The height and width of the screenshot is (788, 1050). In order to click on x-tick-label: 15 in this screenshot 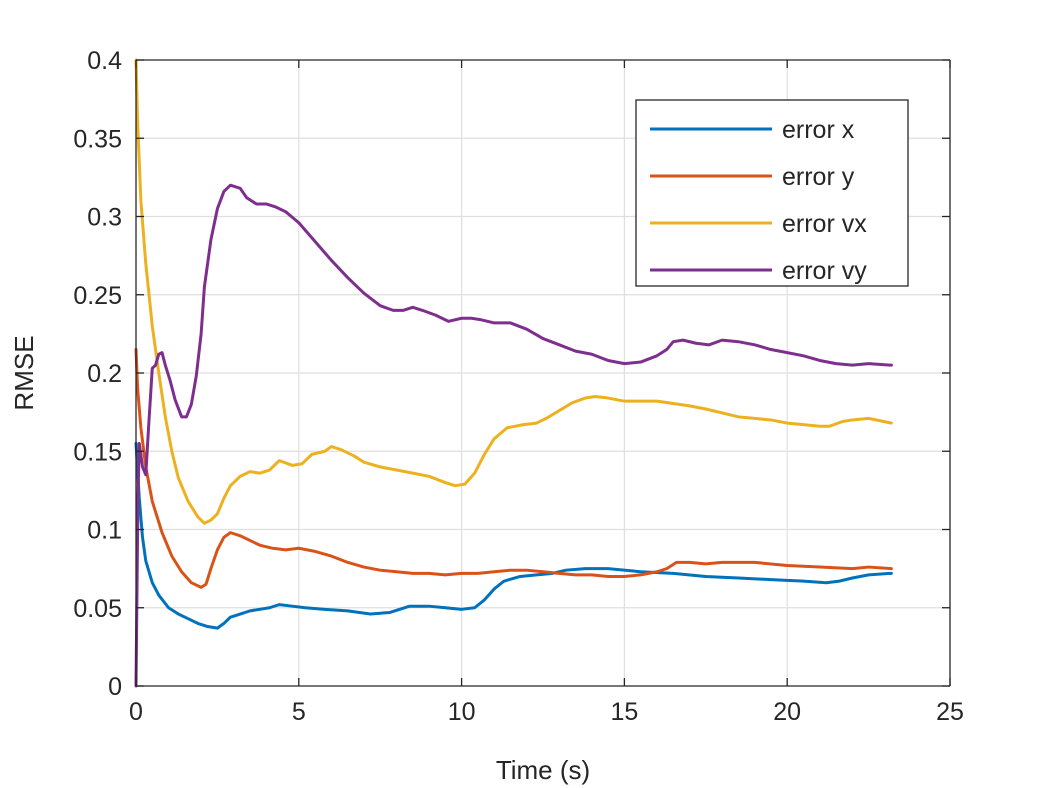, I will do `click(624, 712)`.